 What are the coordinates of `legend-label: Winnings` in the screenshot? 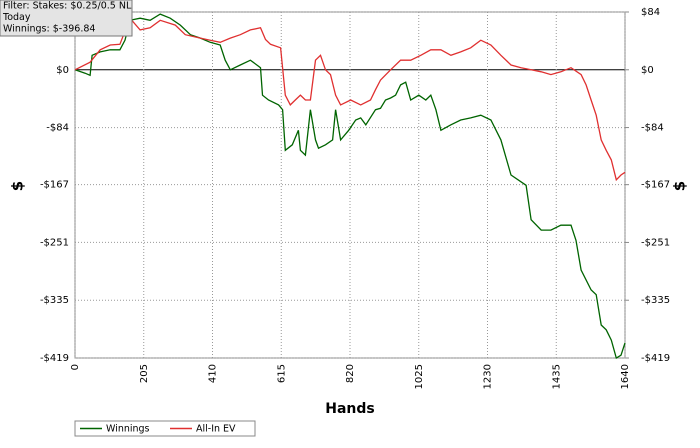 It's located at (128, 429).